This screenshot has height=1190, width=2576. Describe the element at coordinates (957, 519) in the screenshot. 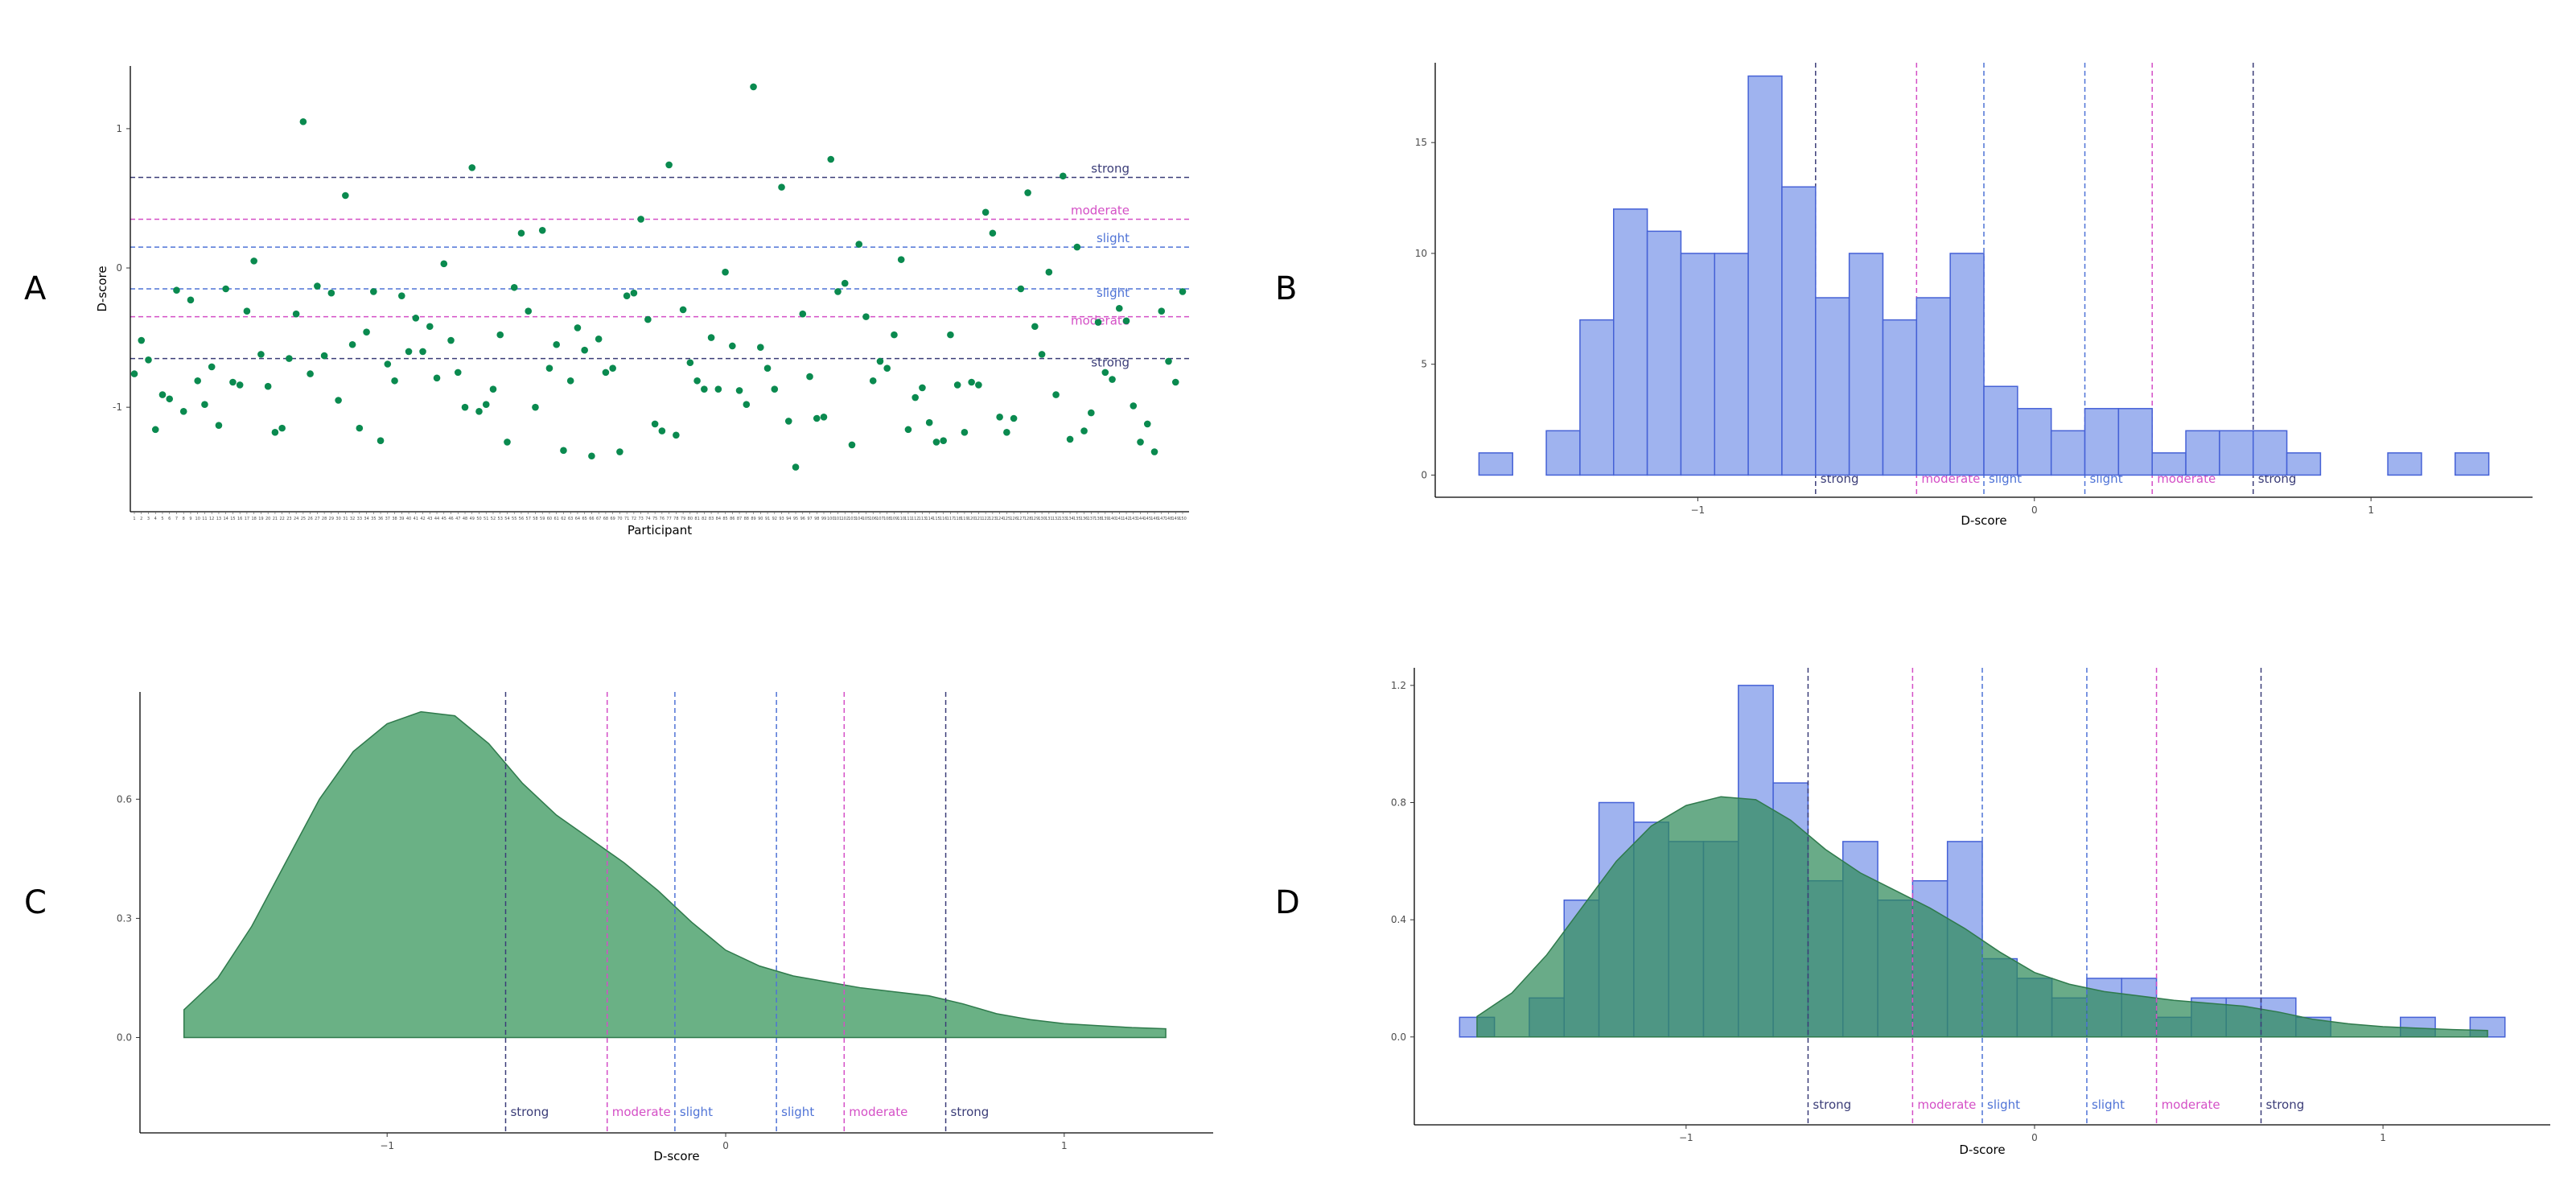

I see `x-tick-label-117: 118` at that location.